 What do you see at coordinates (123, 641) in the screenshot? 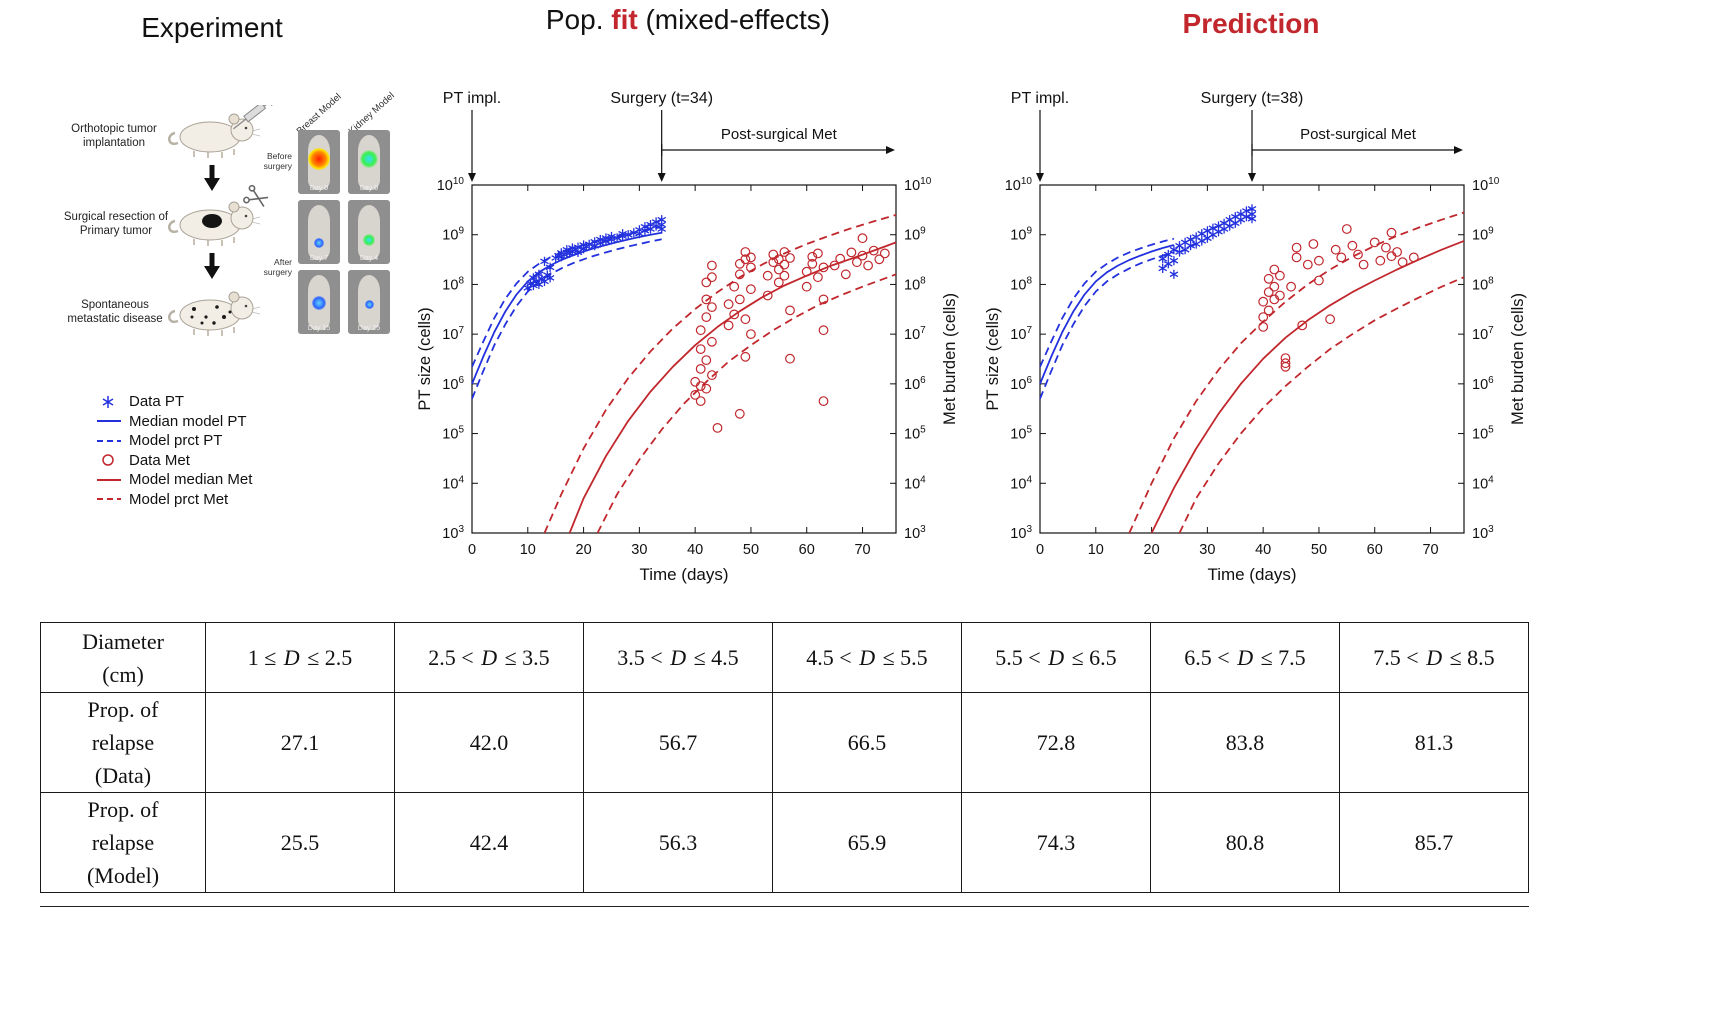
I see `diameter-header-line: Diameter` at bounding box center [123, 641].